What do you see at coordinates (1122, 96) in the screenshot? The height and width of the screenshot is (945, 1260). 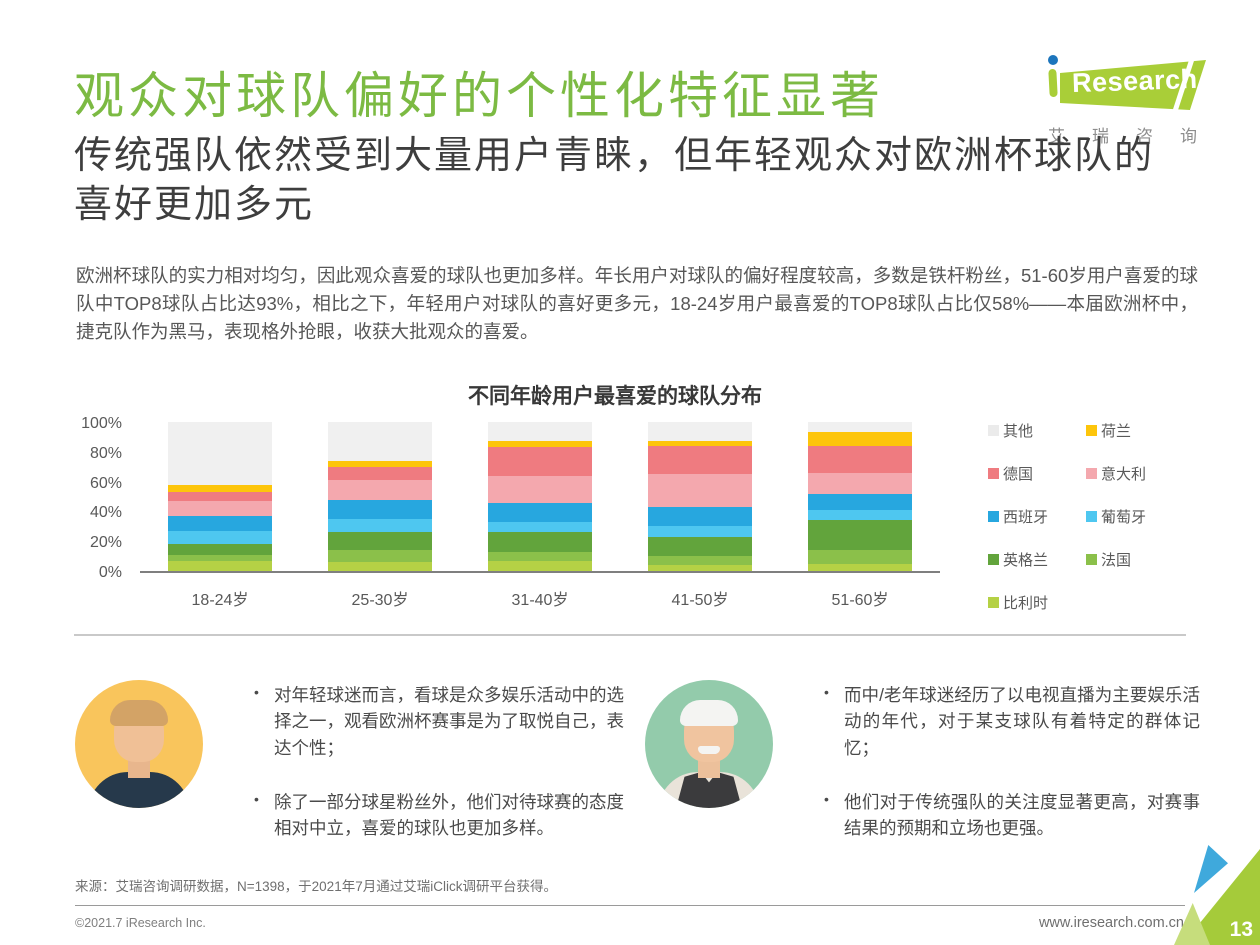 I see `iresearch-logo: Research 艾瑞咨询` at bounding box center [1122, 96].